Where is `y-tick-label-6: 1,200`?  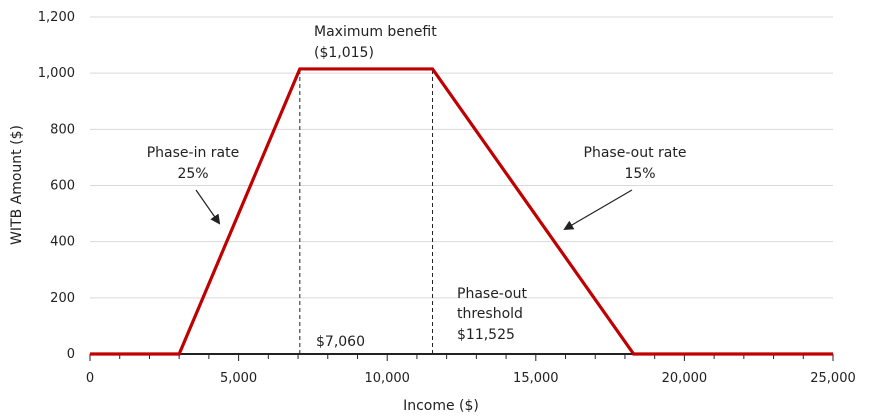 y-tick-label-6: 1,200 is located at coordinates (56, 17).